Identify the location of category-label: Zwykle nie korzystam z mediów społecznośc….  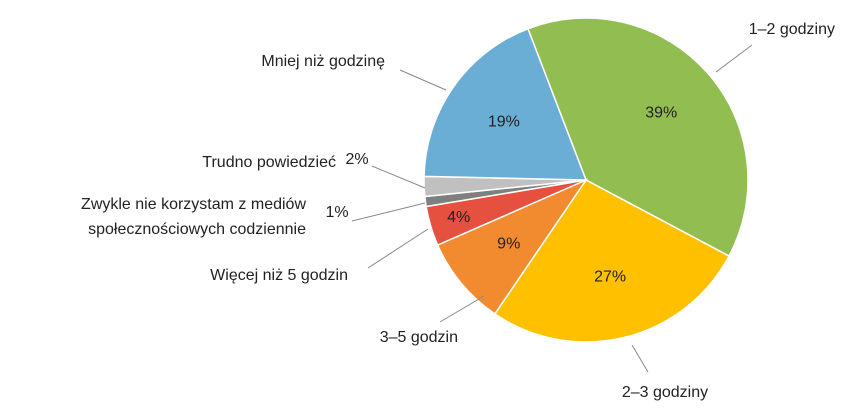
(193, 217).